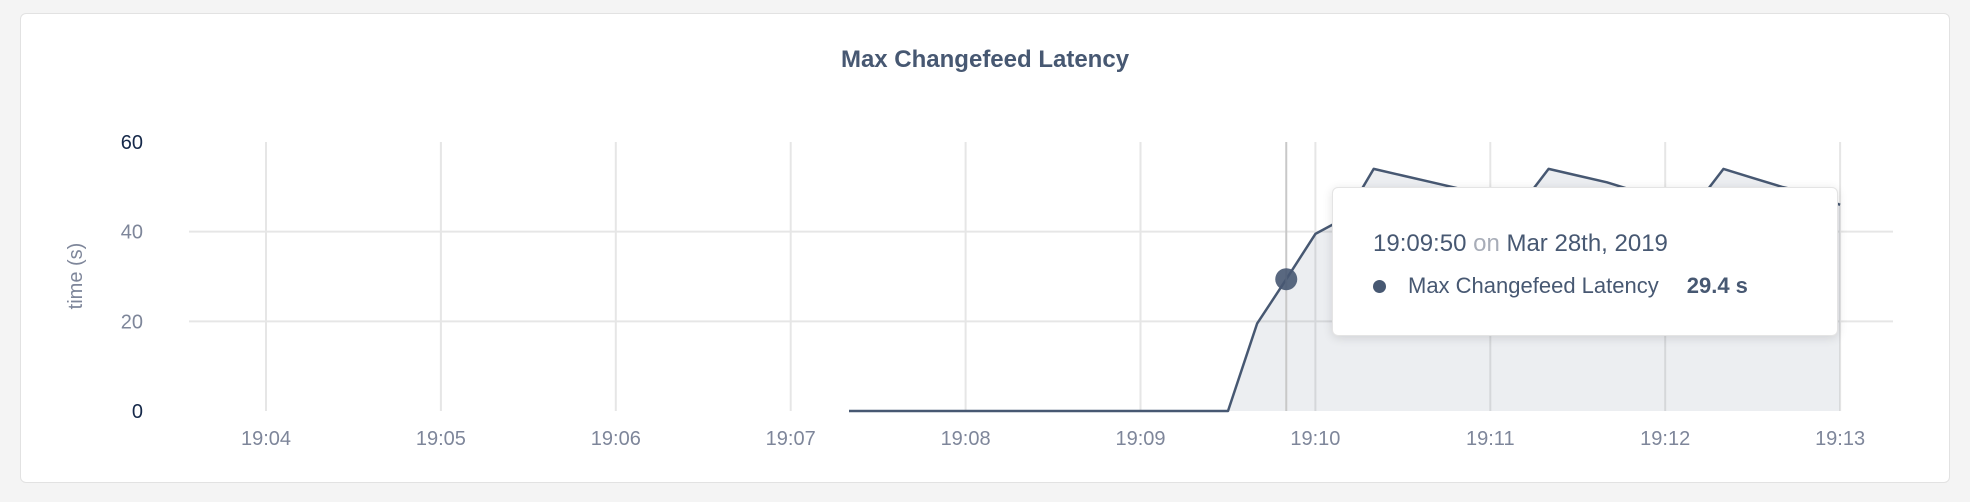 This screenshot has width=1970, height=502. What do you see at coordinates (1587, 243) in the screenshot?
I see `tooltip-date: Mar 28th, 2019` at bounding box center [1587, 243].